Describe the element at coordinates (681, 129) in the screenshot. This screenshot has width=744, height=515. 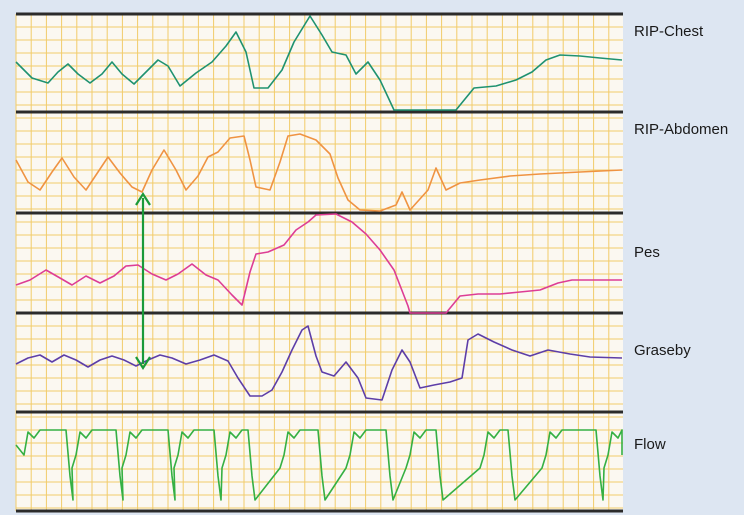
I see `channel-label-rip-abdomen: RIP-Abdomen` at that location.